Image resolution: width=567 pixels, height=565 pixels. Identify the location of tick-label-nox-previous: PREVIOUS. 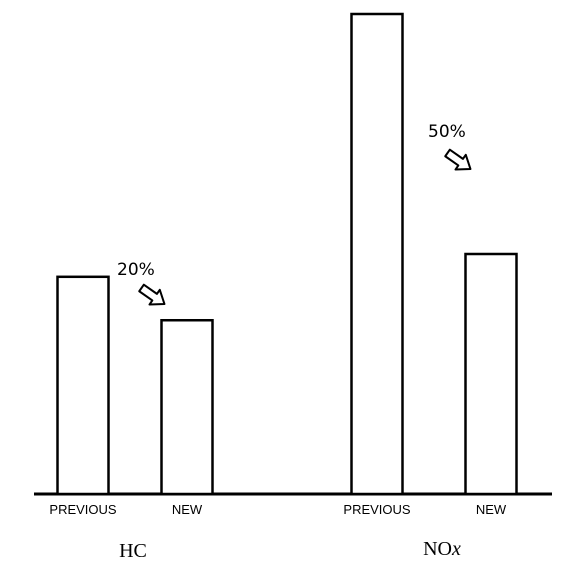
(377, 509).